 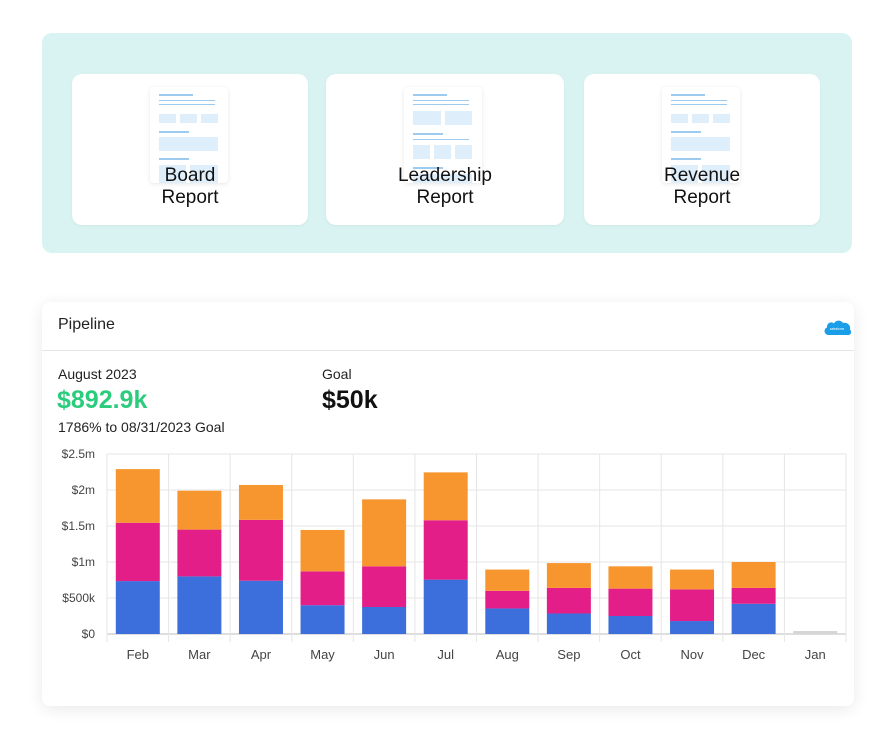 What do you see at coordinates (102, 400) in the screenshot?
I see `pipeline-amount: $892.9k` at bounding box center [102, 400].